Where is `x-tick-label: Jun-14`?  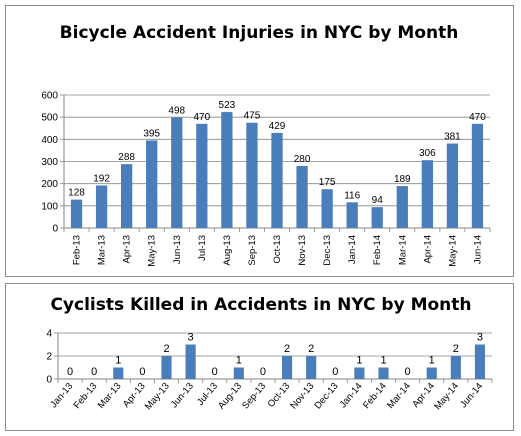
x-tick-label: Jun-14 is located at coordinates (471, 395).